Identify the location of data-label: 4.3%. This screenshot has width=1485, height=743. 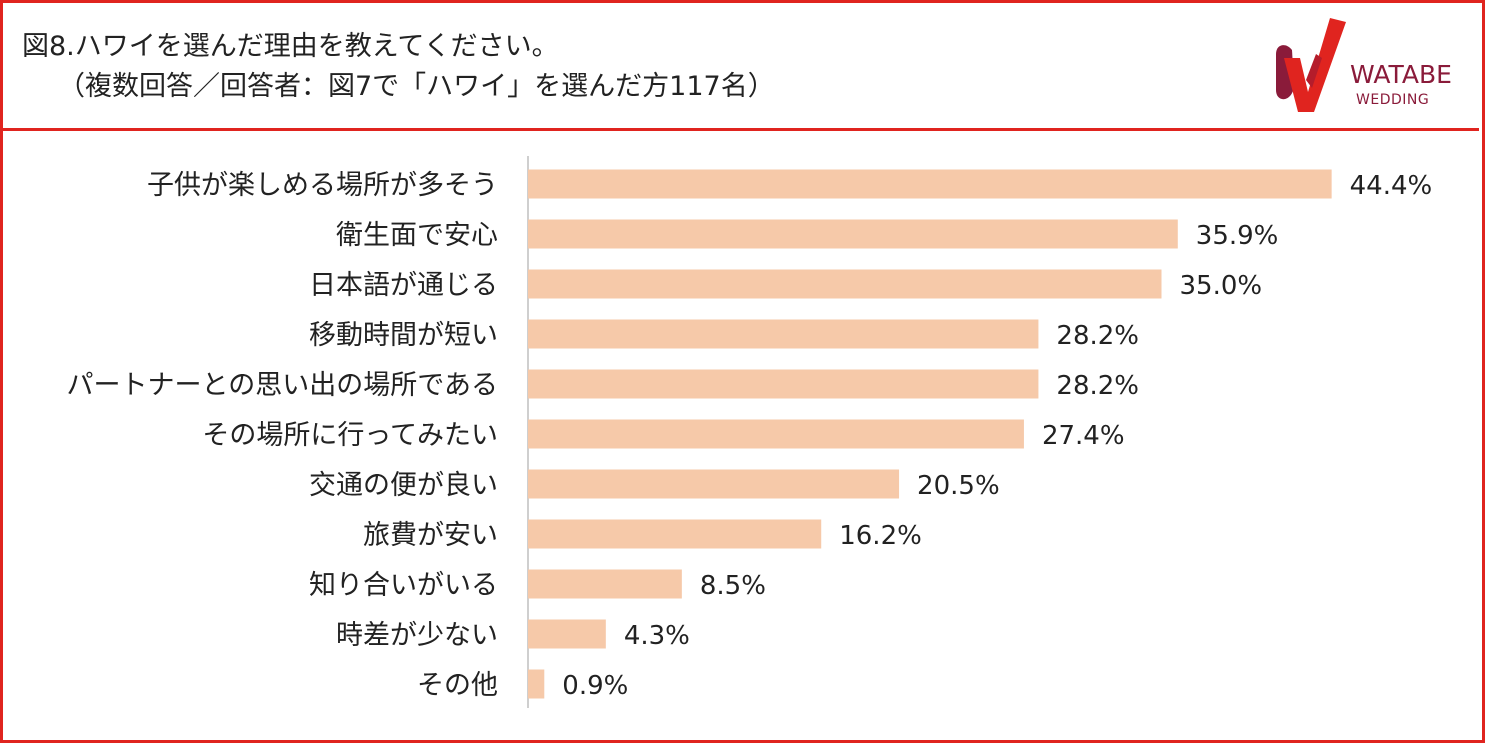
(657, 636).